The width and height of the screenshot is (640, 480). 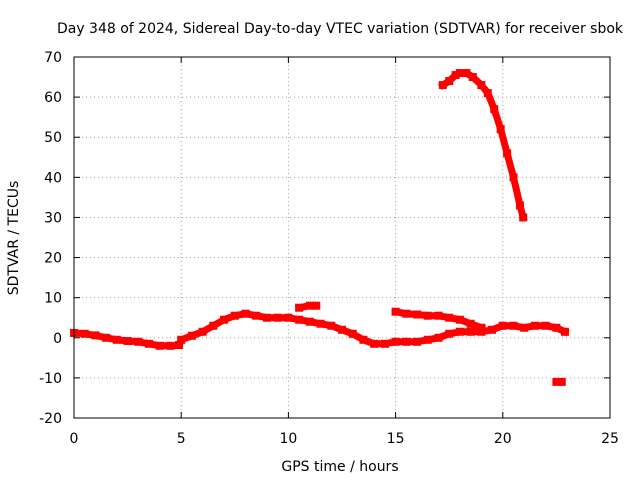 What do you see at coordinates (610, 439) in the screenshot?
I see `x-tick-label: 25` at bounding box center [610, 439].